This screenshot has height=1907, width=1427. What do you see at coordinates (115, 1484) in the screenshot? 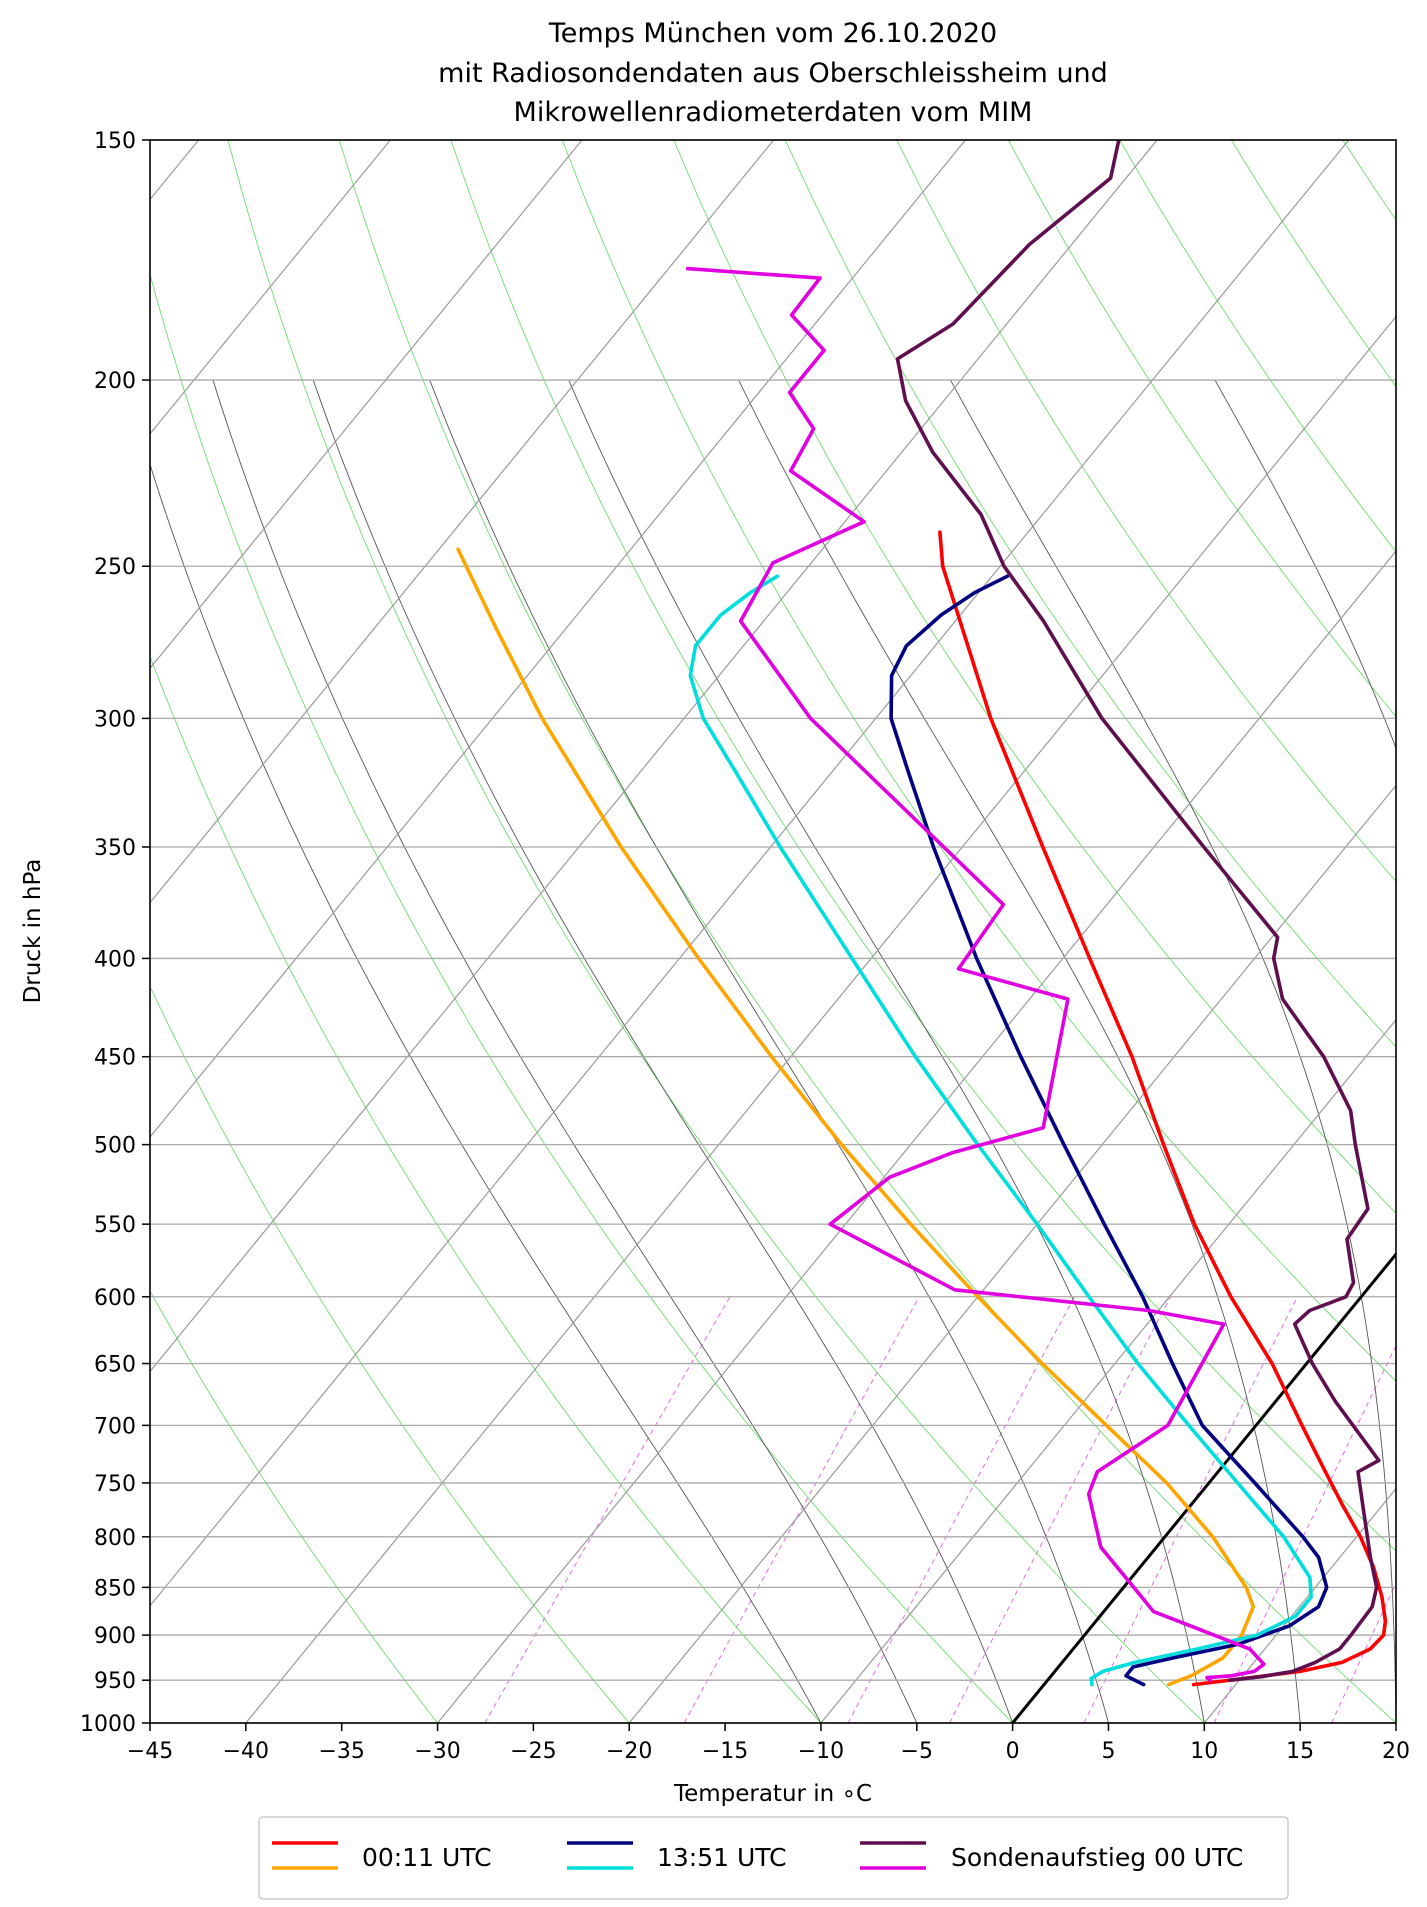
I see `y-tick-label: 750` at bounding box center [115, 1484].